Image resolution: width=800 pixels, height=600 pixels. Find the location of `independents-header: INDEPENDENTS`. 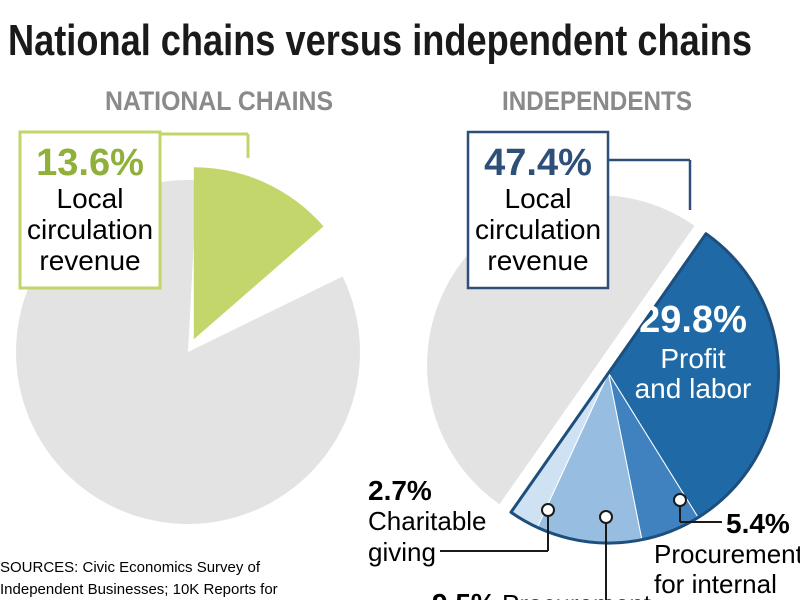

independents-header: INDEPENDENTS is located at coordinates (597, 101).